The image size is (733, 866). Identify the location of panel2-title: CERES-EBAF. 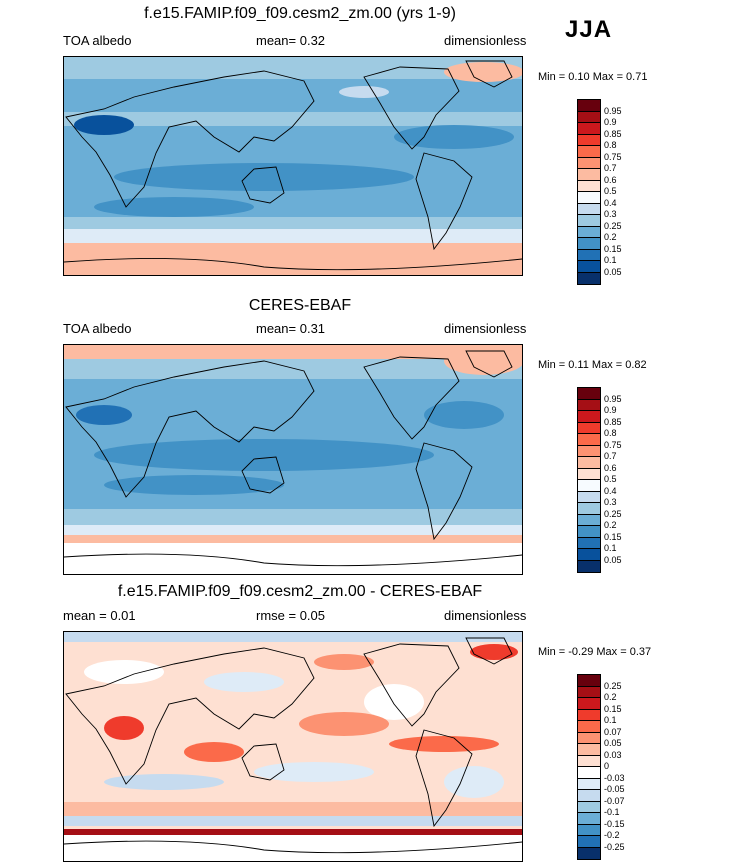
(300, 305).